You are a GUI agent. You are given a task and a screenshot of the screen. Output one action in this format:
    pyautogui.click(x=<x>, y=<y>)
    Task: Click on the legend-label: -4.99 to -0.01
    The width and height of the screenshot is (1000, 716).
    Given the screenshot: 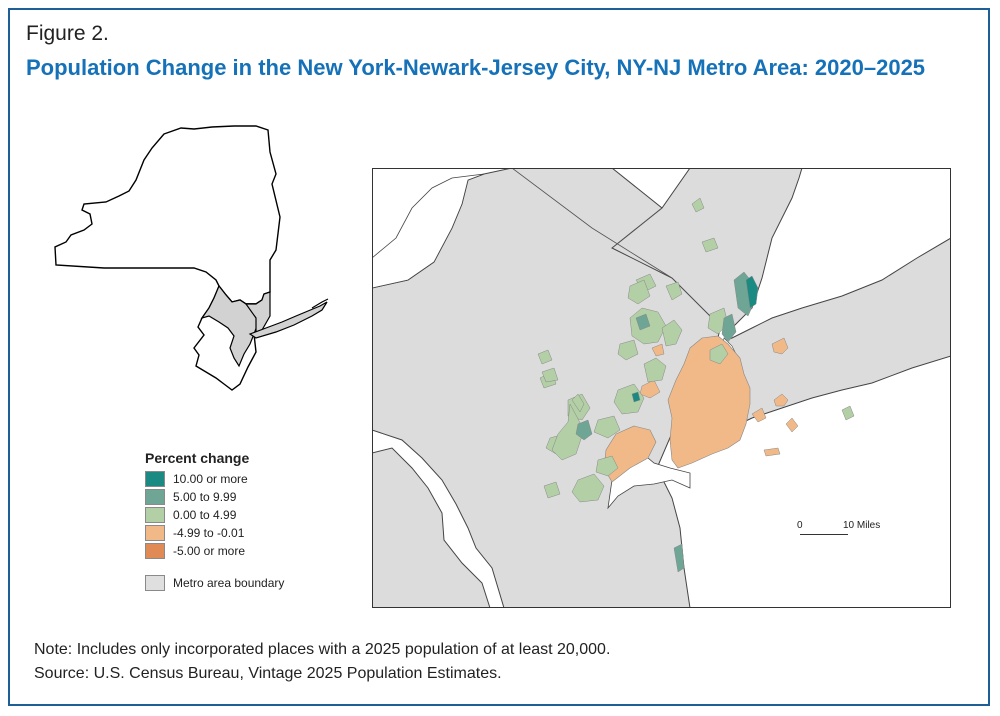 What is the action you would take?
    pyautogui.click(x=209, y=533)
    